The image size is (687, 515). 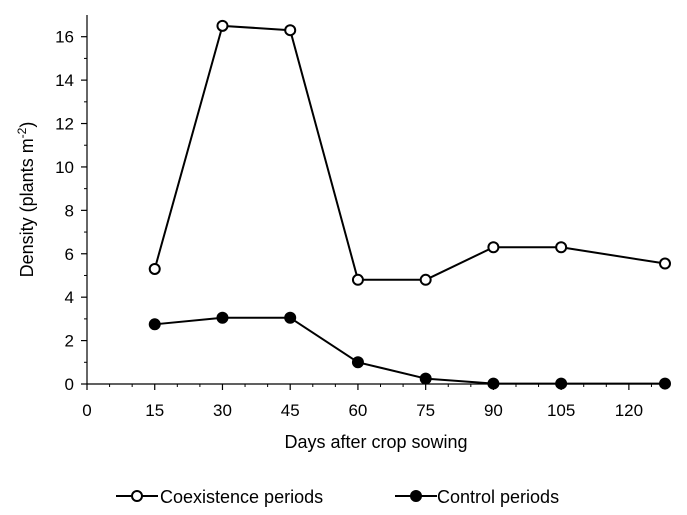 I want to click on y-tick-label: 2, so click(x=69, y=341).